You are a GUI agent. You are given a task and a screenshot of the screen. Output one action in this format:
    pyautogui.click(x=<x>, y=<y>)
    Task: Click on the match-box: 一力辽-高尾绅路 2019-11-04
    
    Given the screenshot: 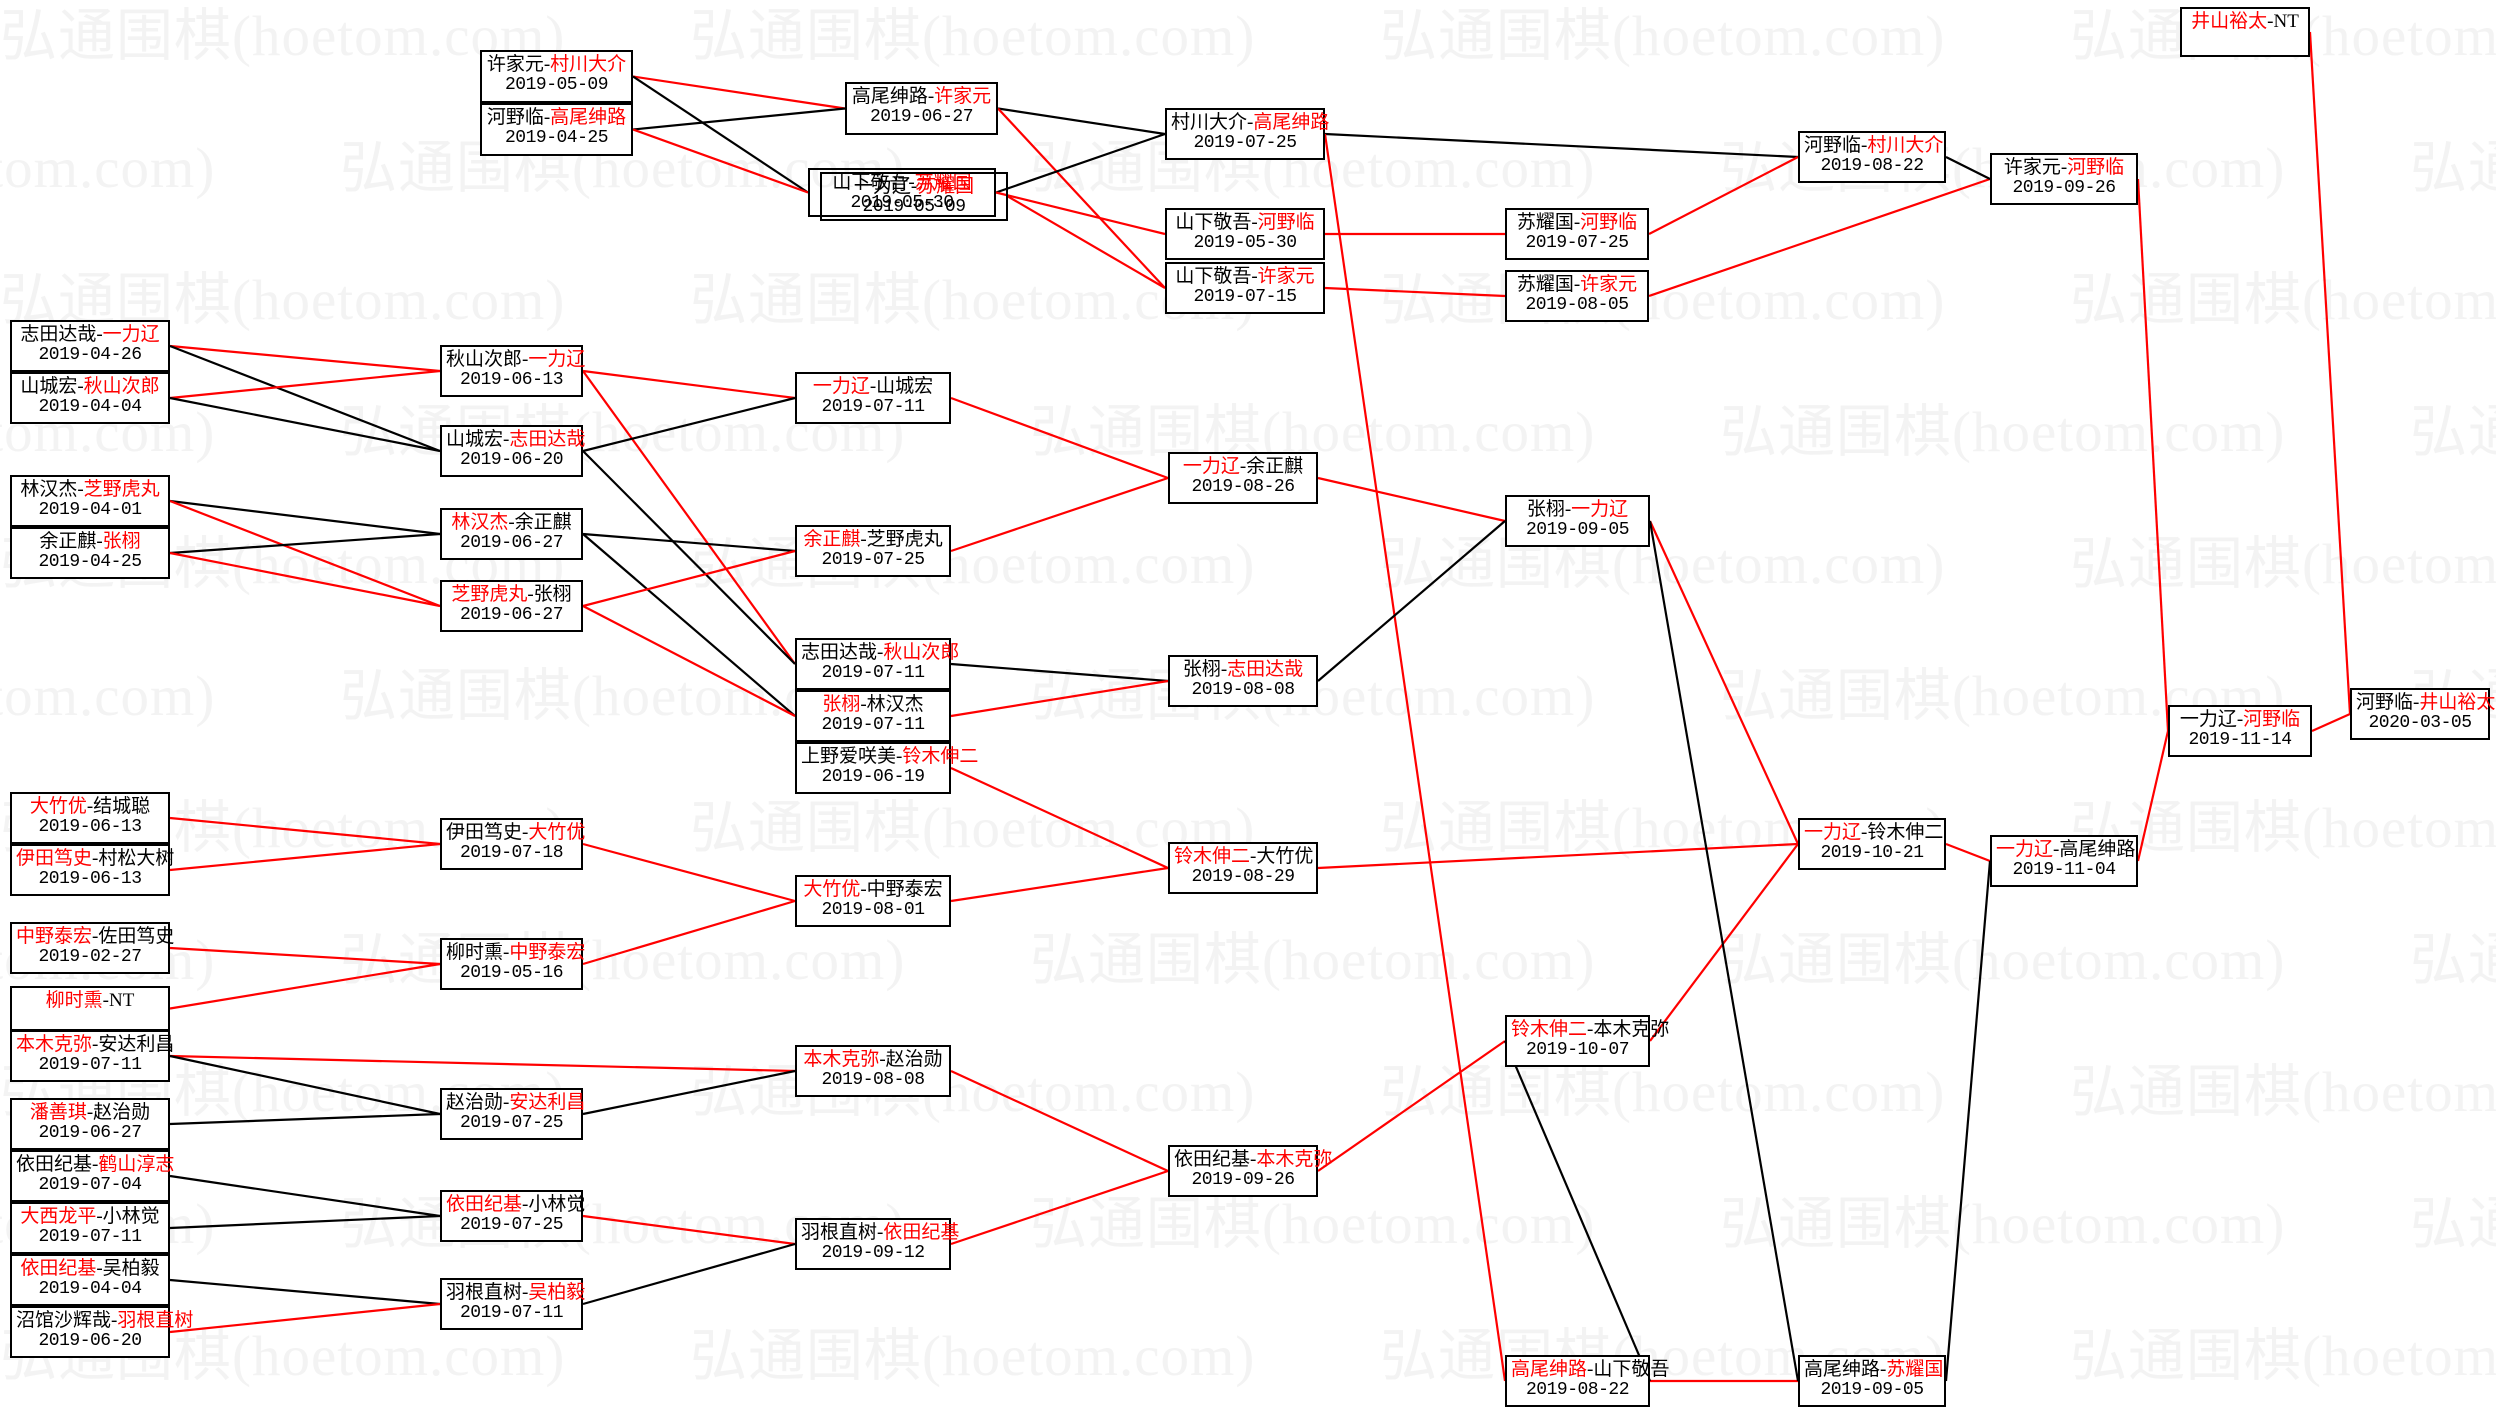 What is the action you would take?
    pyautogui.click(x=2064, y=861)
    